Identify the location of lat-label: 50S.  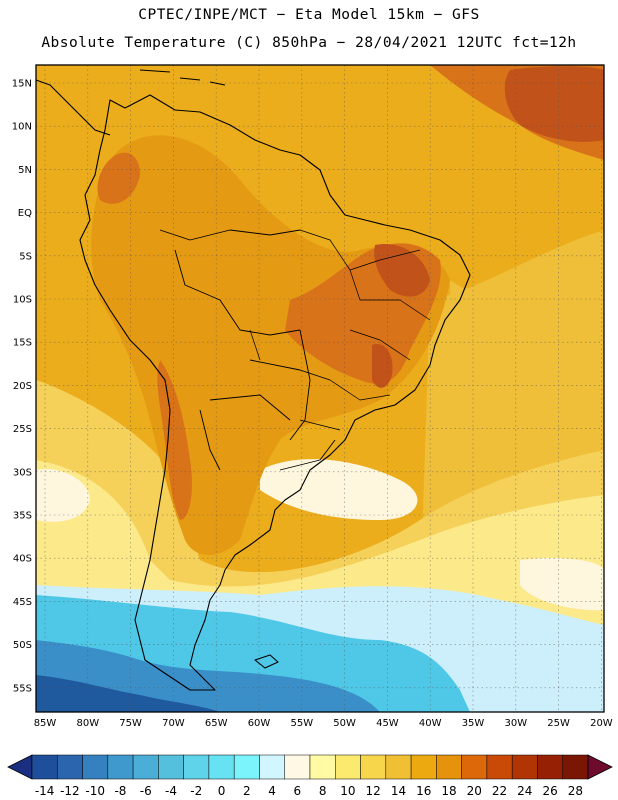
(22, 645).